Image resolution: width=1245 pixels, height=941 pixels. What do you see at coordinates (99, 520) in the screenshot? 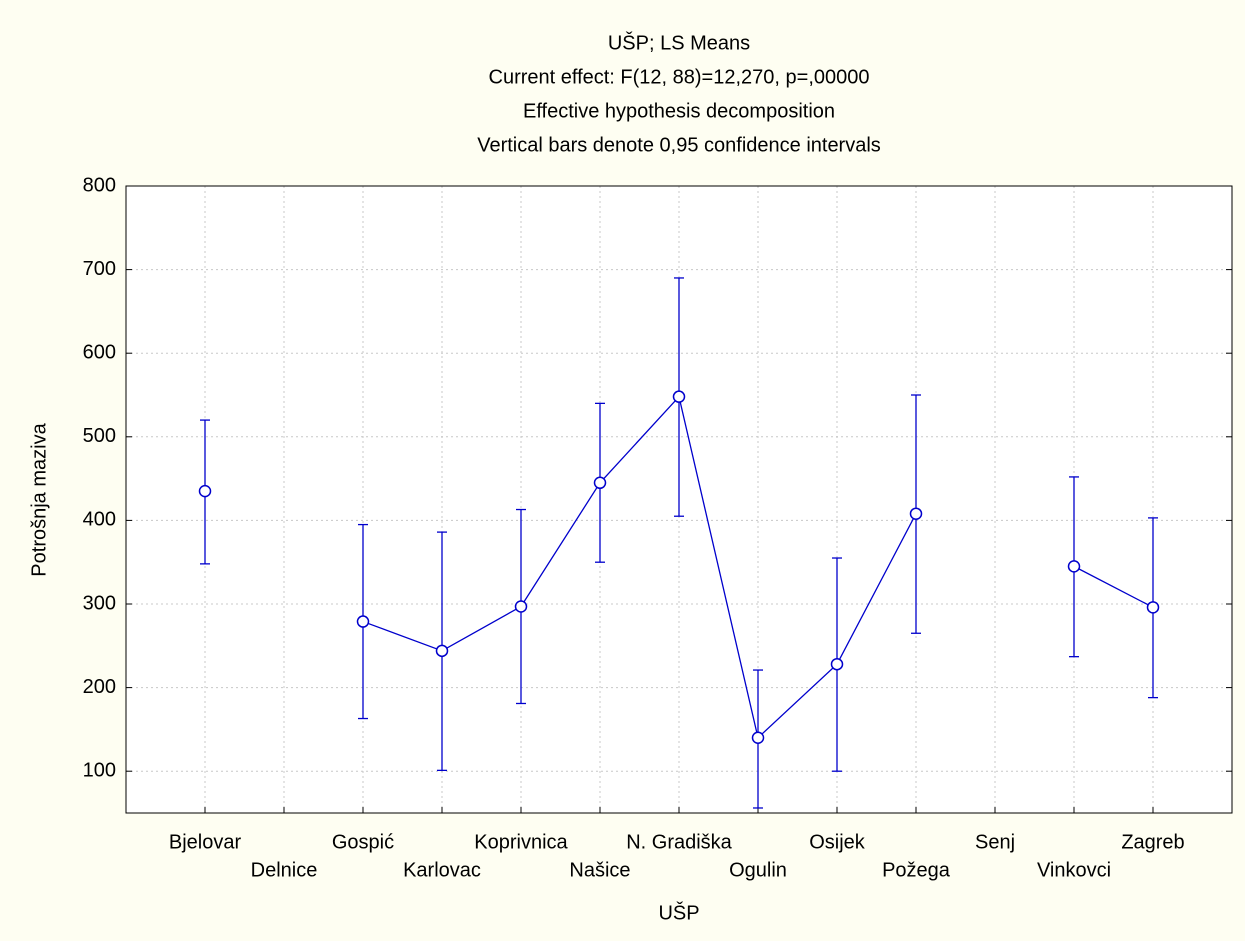
I see `y-tick-label: 400` at bounding box center [99, 520].